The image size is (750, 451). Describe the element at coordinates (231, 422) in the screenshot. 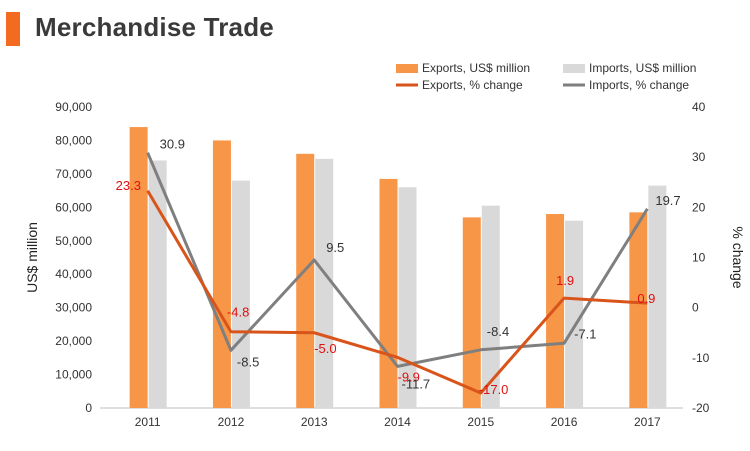

I see `x-tick-label: 2012` at that location.